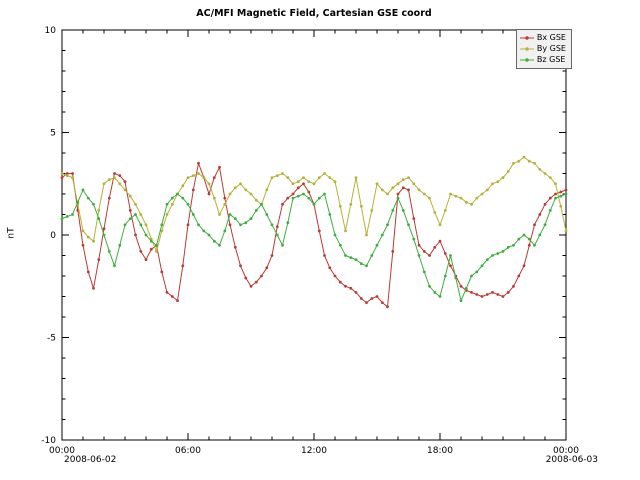  Describe the element at coordinates (571, 460) in the screenshot. I see `x-axis-end-date: 2008-06-03` at that location.